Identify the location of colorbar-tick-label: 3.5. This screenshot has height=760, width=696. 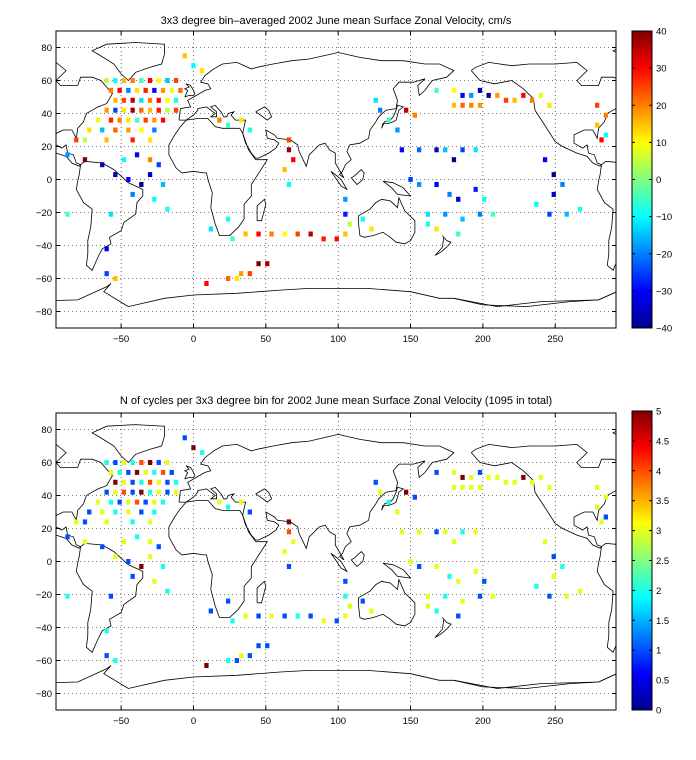
(662, 501).